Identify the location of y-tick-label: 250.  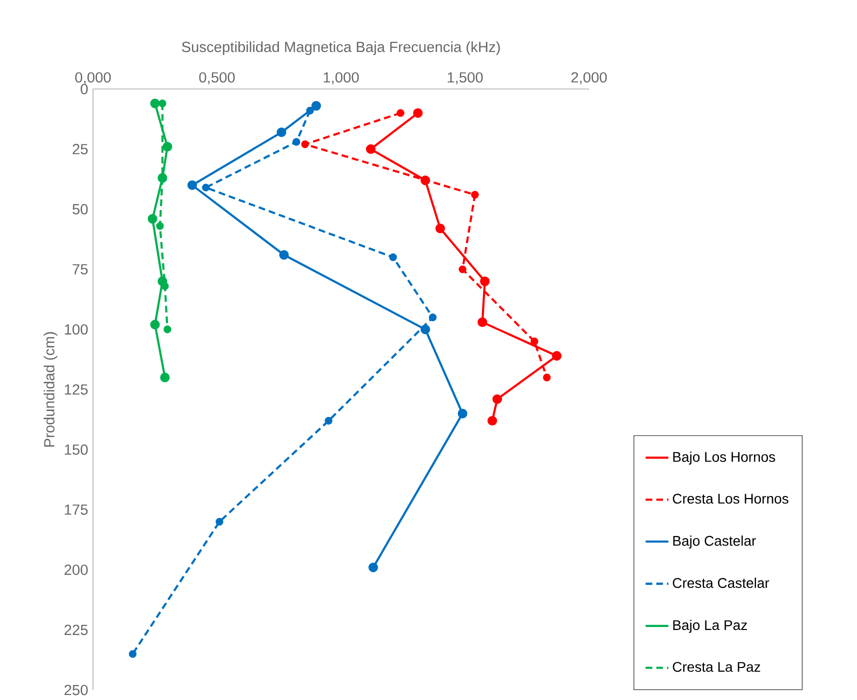
(76, 690).